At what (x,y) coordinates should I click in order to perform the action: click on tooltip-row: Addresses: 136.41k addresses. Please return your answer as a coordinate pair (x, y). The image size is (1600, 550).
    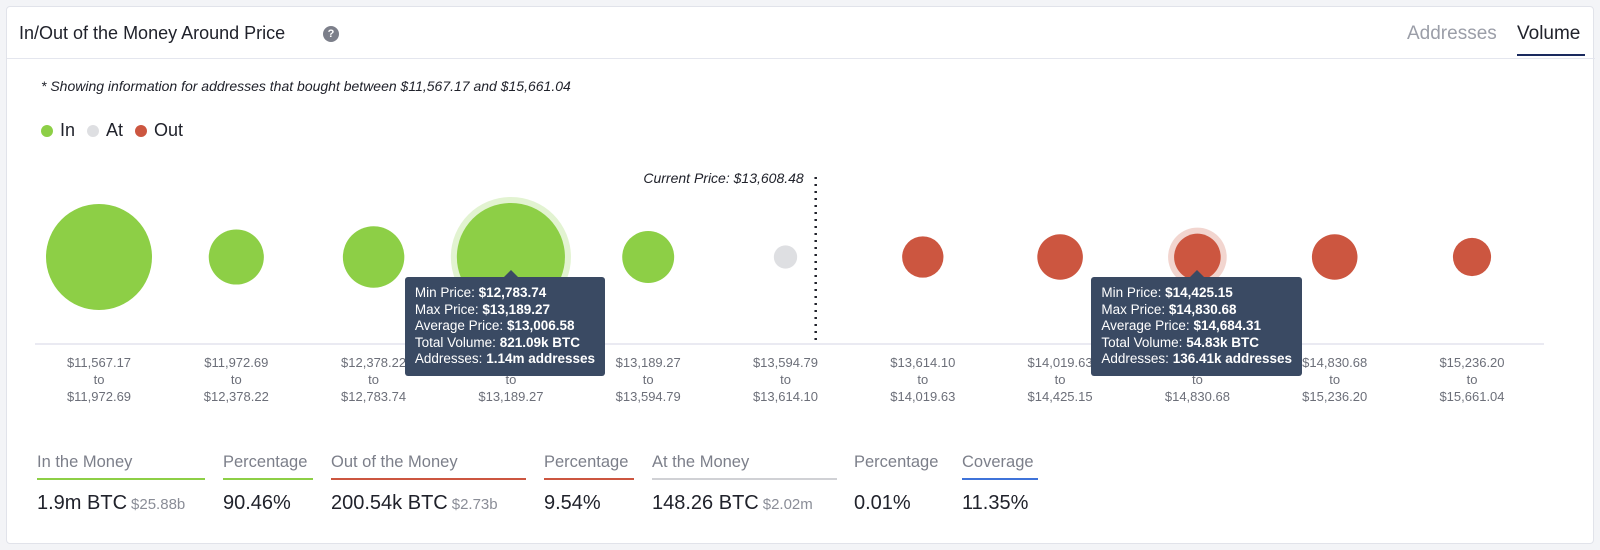
    Looking at the image, I should click on (1196, 359).